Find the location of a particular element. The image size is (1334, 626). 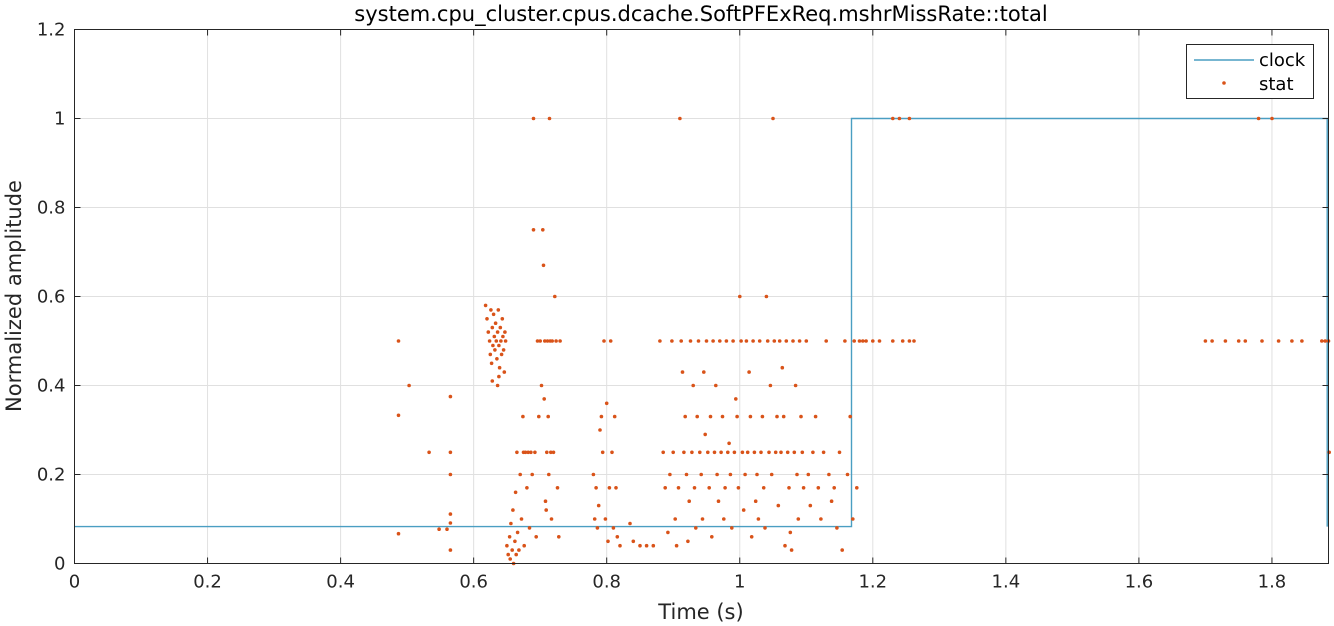

x-tick-label: 0.8 is located at coordinates (606, 582).